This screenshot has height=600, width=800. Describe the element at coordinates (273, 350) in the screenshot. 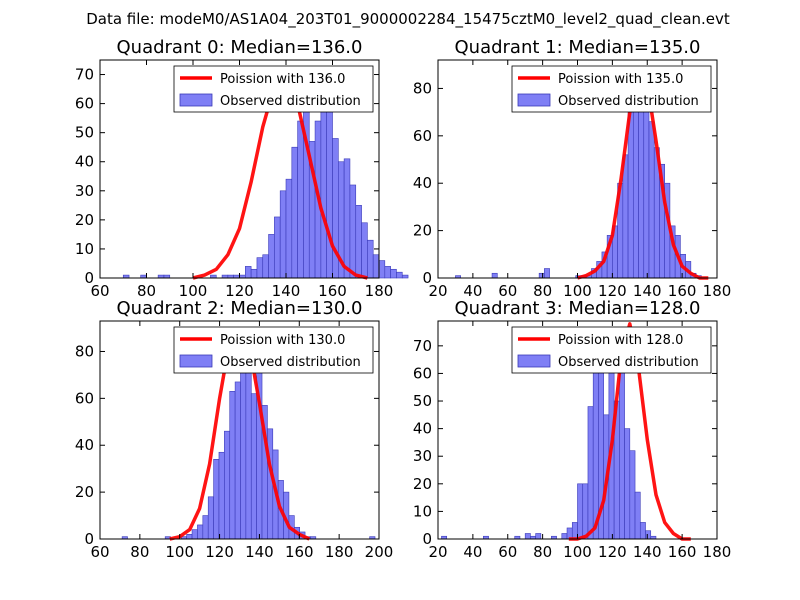

I see `legend: Poission with 130.0 Observed distribution` at that location.